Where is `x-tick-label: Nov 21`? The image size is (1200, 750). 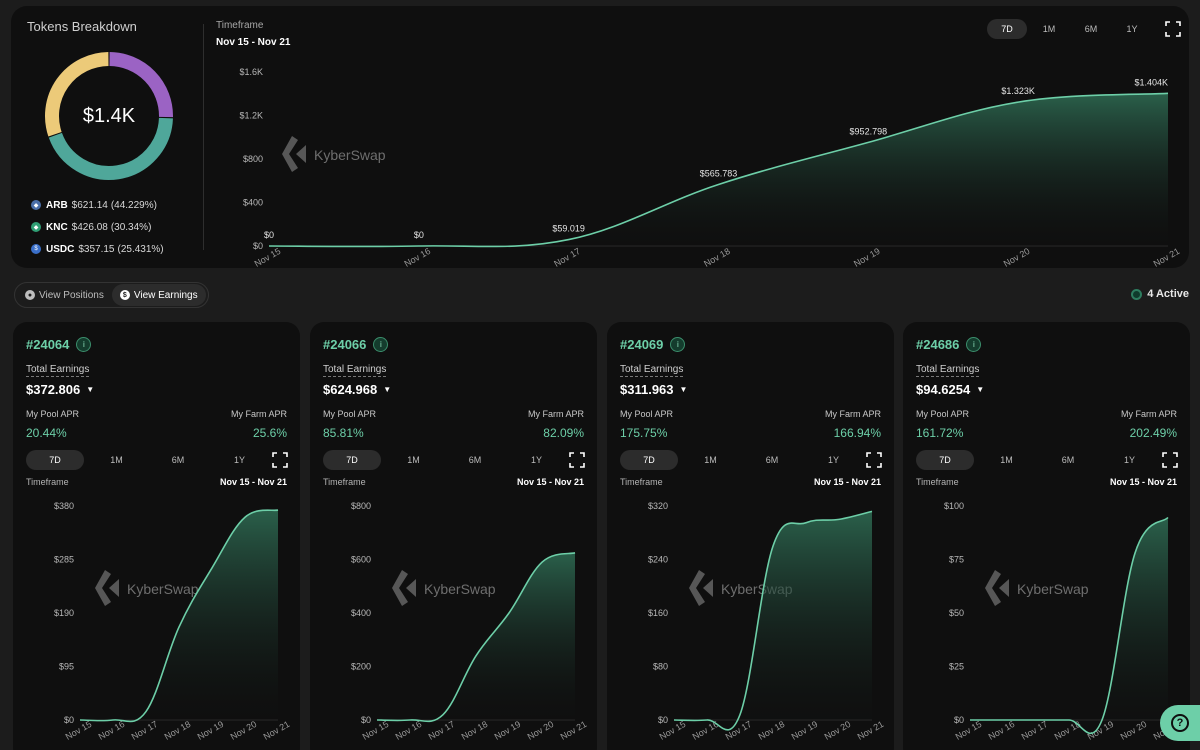 x-tick-label: Nov 21 is located at coordinates (1167, 257).